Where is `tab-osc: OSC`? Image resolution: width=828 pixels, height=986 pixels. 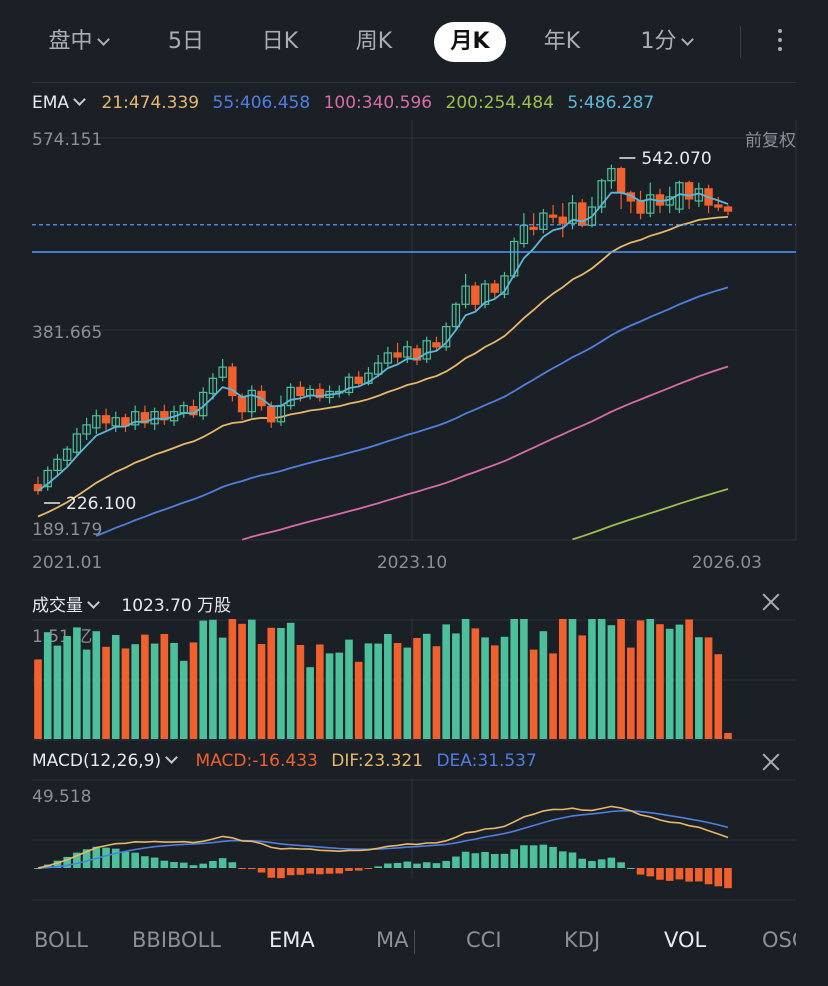
tab-osc: OSC is located at coordinates (779, 940).